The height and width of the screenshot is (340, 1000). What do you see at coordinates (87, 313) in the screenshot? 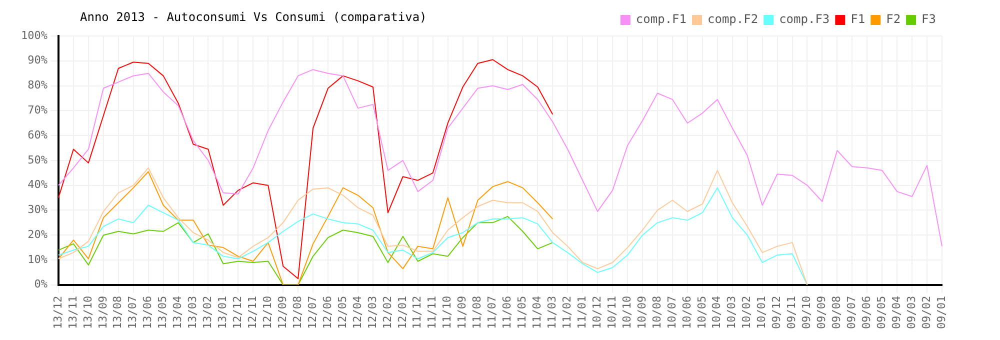
I see `x-tick-label: 13/10` at bounding box center [87, 313].